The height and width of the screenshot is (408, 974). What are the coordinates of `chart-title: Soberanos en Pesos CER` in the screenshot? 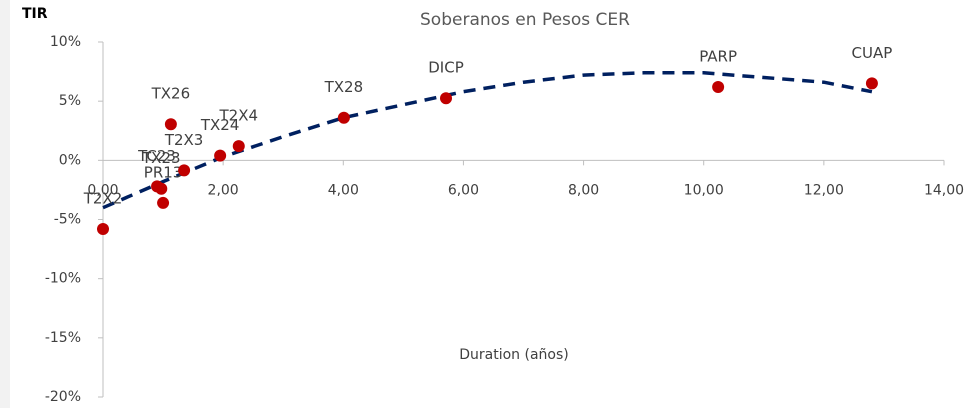 It's located at (525, 20).